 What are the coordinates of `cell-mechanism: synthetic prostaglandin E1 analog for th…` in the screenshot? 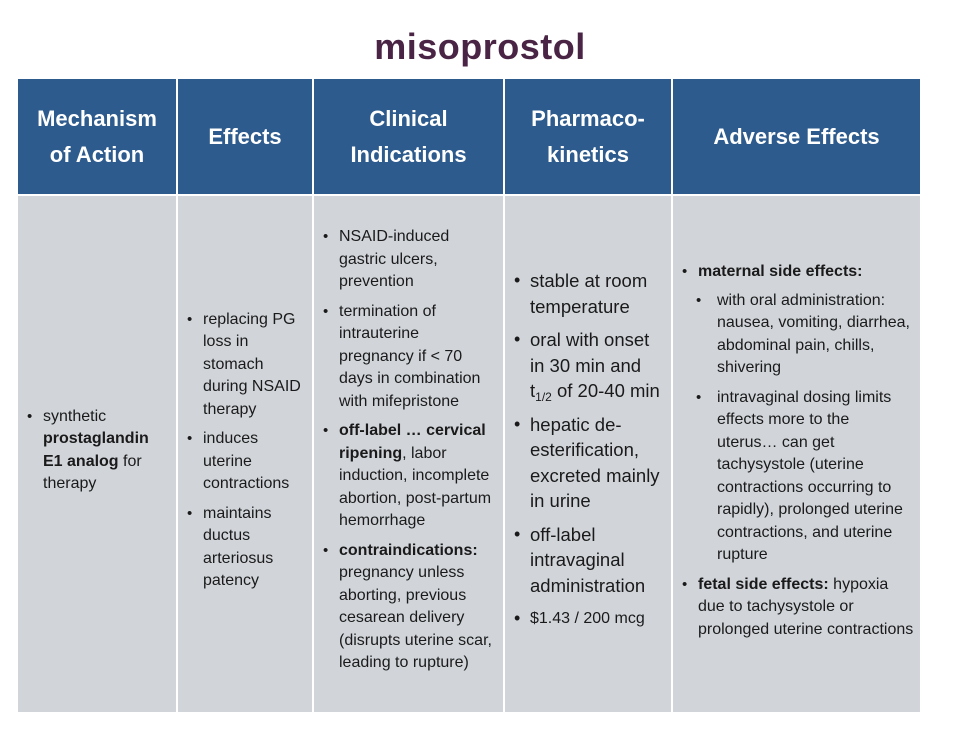 It's located at (97, 454).